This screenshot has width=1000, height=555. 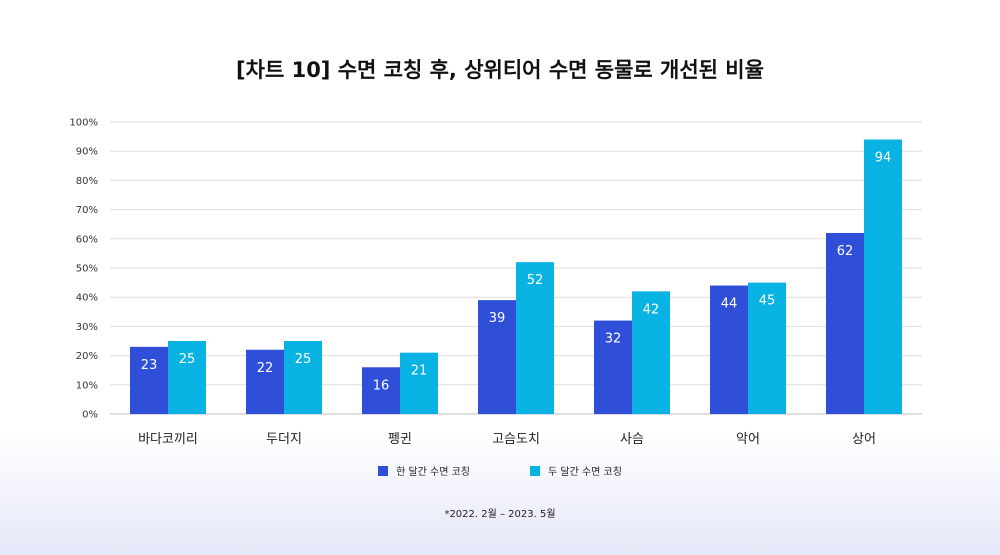 What do you see at coordinates (149, 365) in the screenshot?
I see `data-label: 23` at bounding box center [149, 365].